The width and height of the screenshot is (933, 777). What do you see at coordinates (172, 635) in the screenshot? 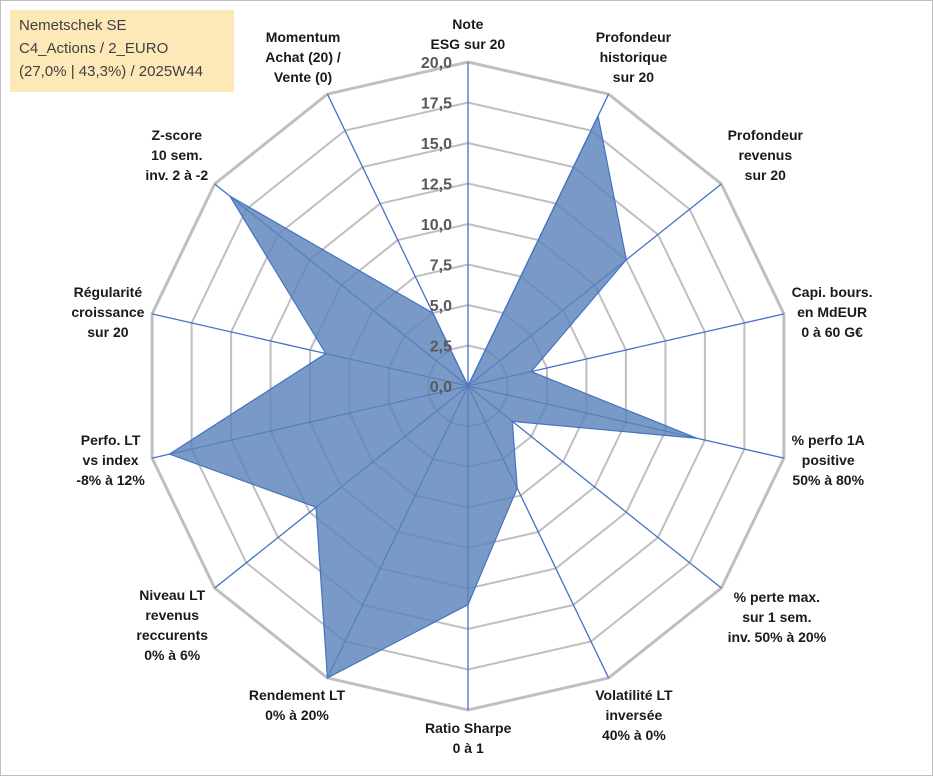
I see `axis-label-line: reccurents` at bounding box center [172, 635].